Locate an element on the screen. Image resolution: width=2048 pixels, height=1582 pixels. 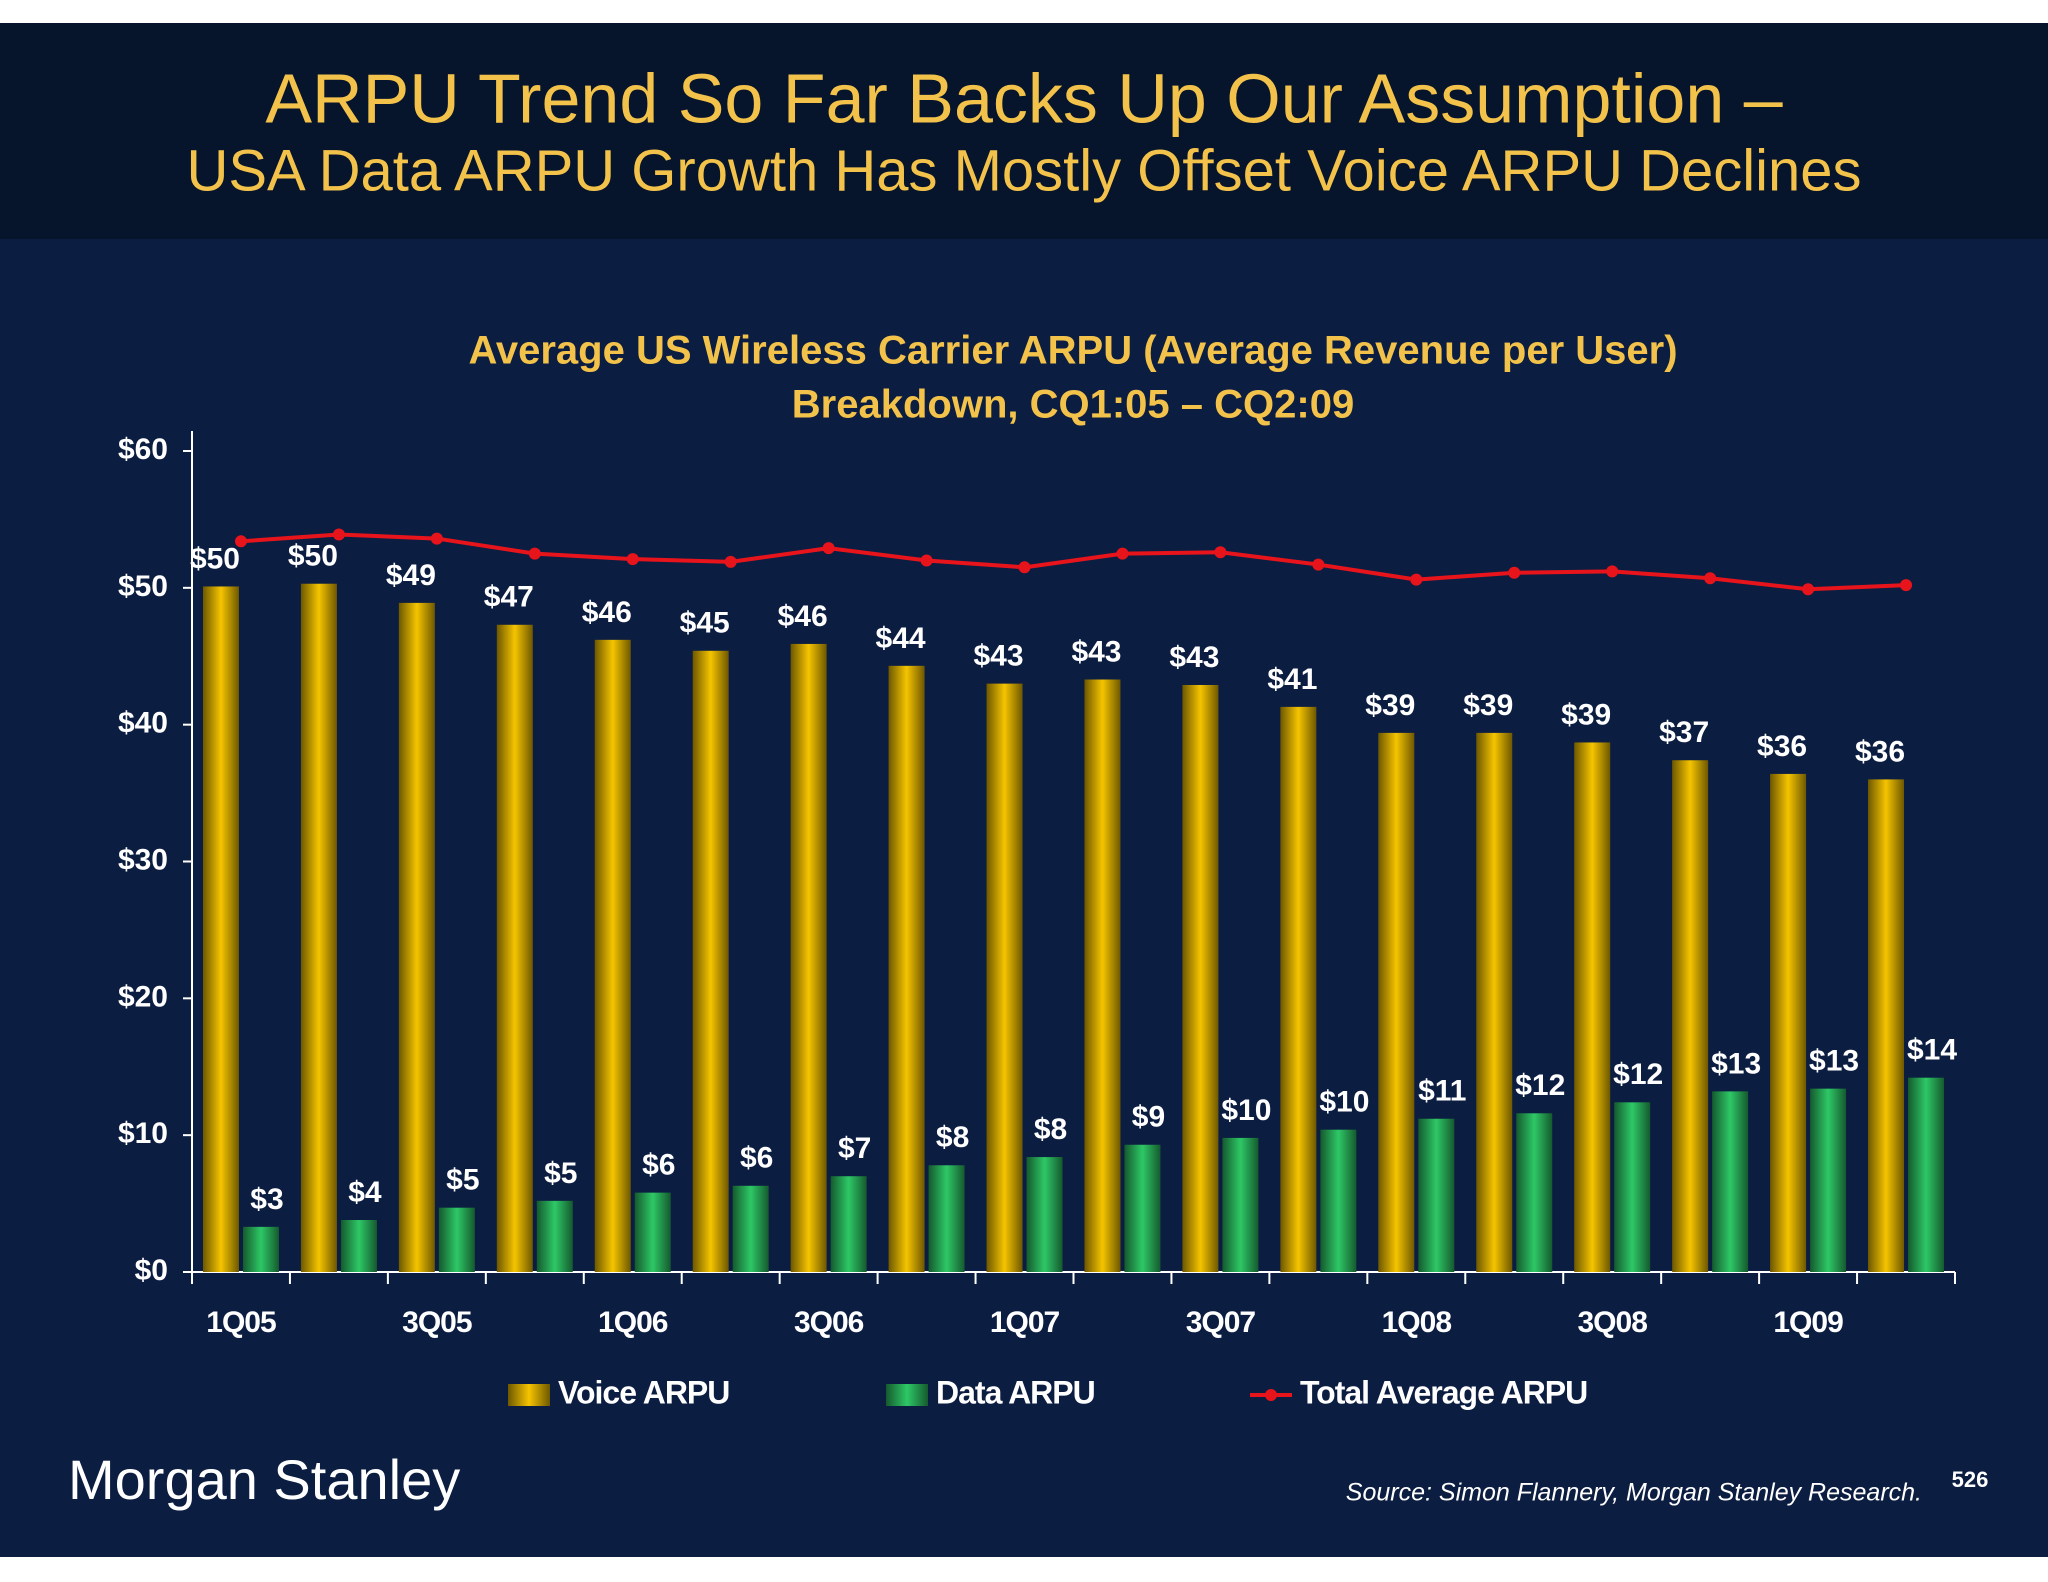
data-label: $44 is located at coordinates (901, 638).